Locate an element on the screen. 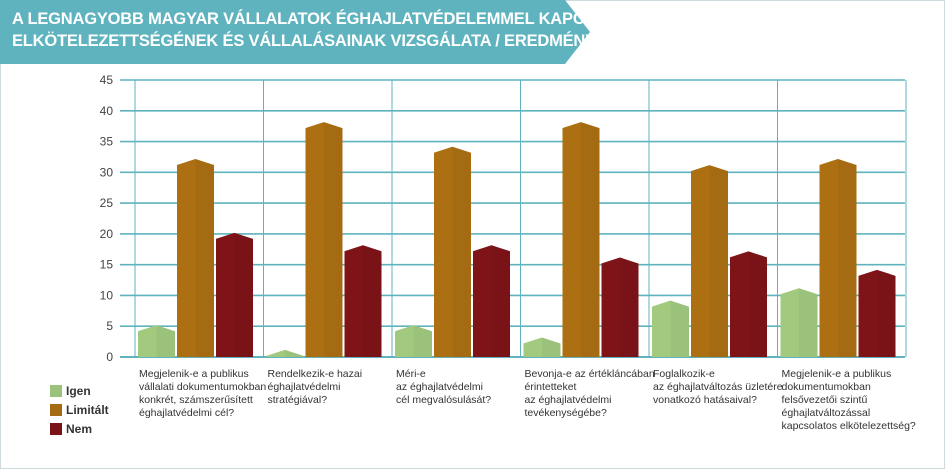 The width and height of the screenshot is (945, 469). category-label-line: Foglalkozik-e is located at coordinates (684, 374).